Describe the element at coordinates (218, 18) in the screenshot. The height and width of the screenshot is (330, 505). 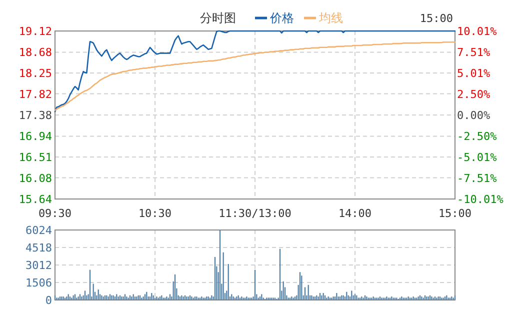
I see `chart-title: 分时图` at that location.